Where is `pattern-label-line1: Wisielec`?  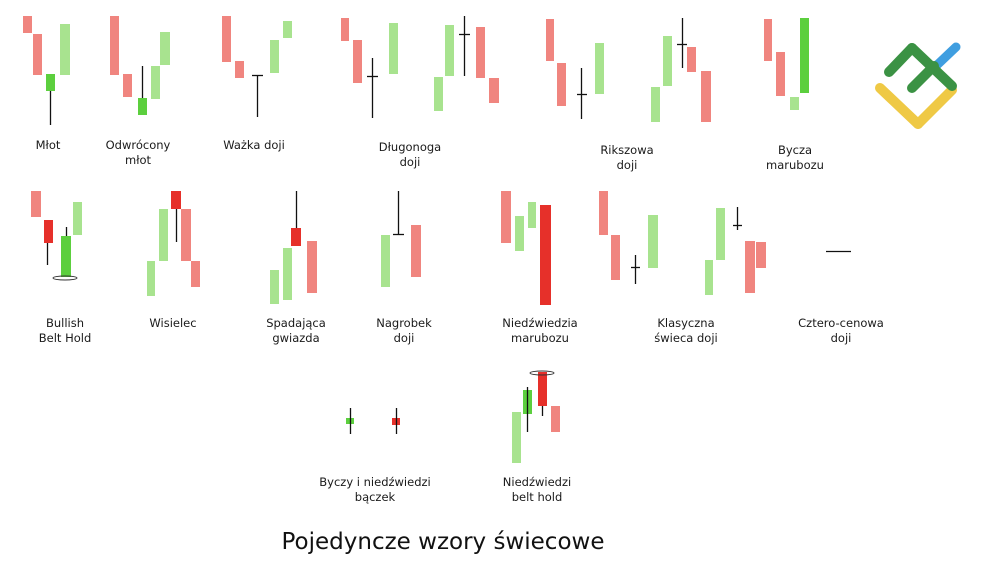
pattern-label-line1: Wisielec is located at coordinates (173, 323).